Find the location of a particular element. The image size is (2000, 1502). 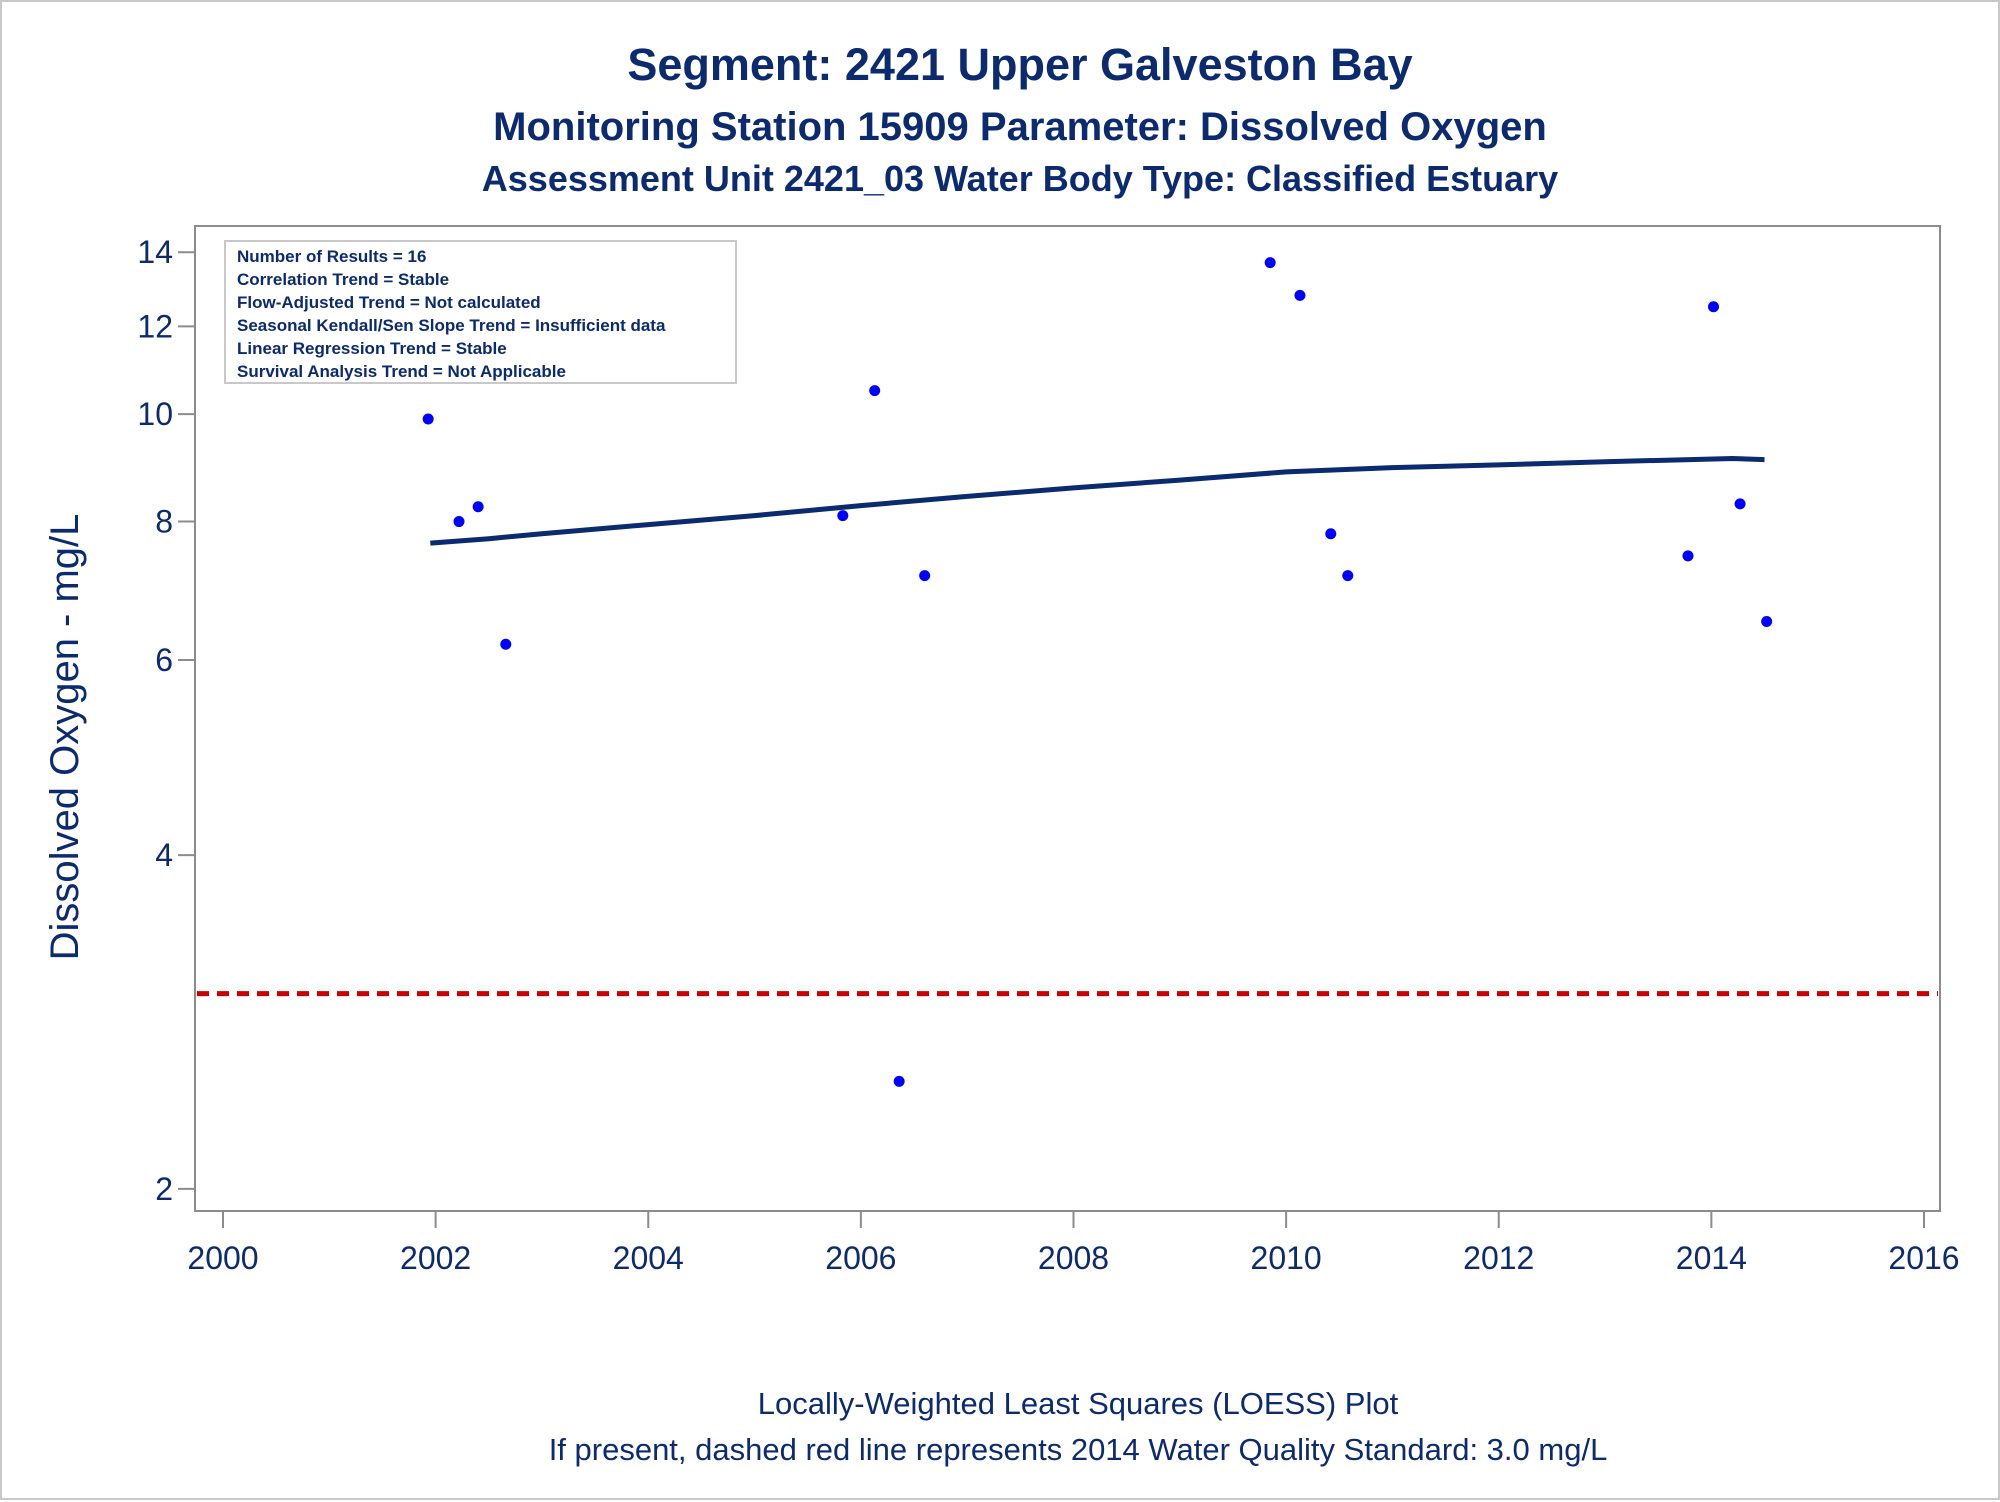

loess-trend-line is located at coordinates (1097, 501).